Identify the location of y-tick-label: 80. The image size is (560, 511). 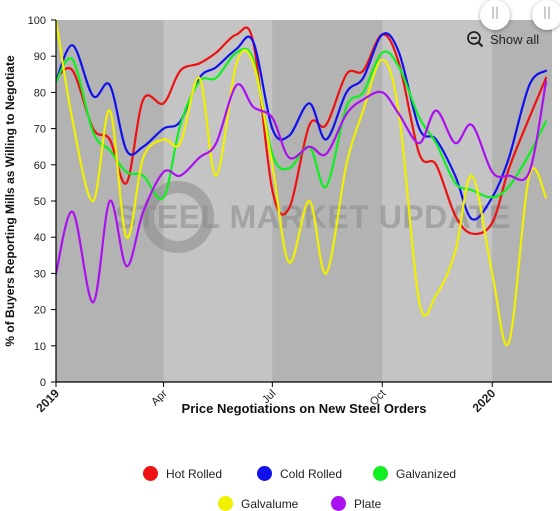
(40, 93).